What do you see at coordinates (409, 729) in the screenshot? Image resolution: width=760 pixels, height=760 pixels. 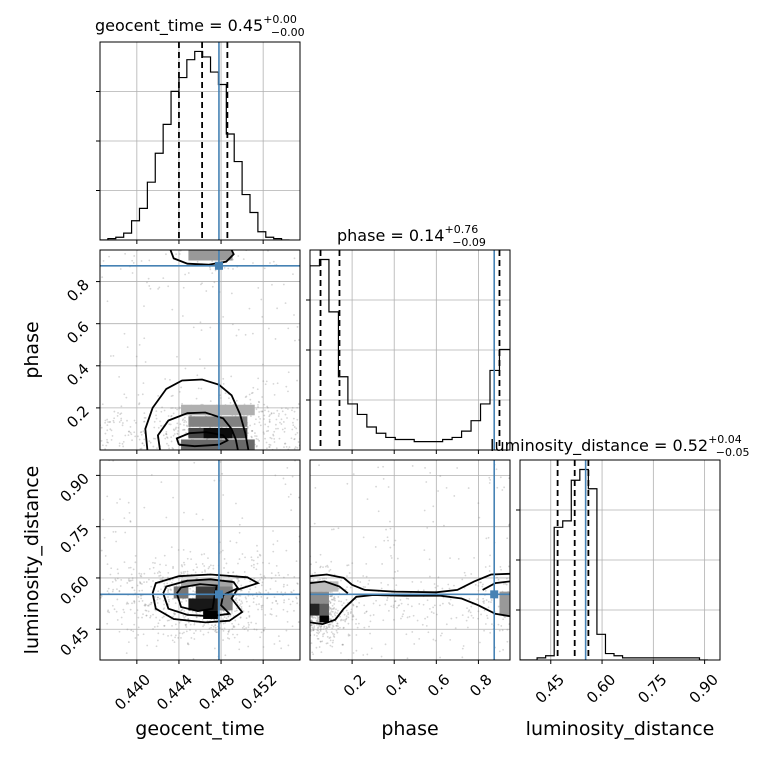 I see `xlabel-phase: phase` at bounding box center [409, 729].